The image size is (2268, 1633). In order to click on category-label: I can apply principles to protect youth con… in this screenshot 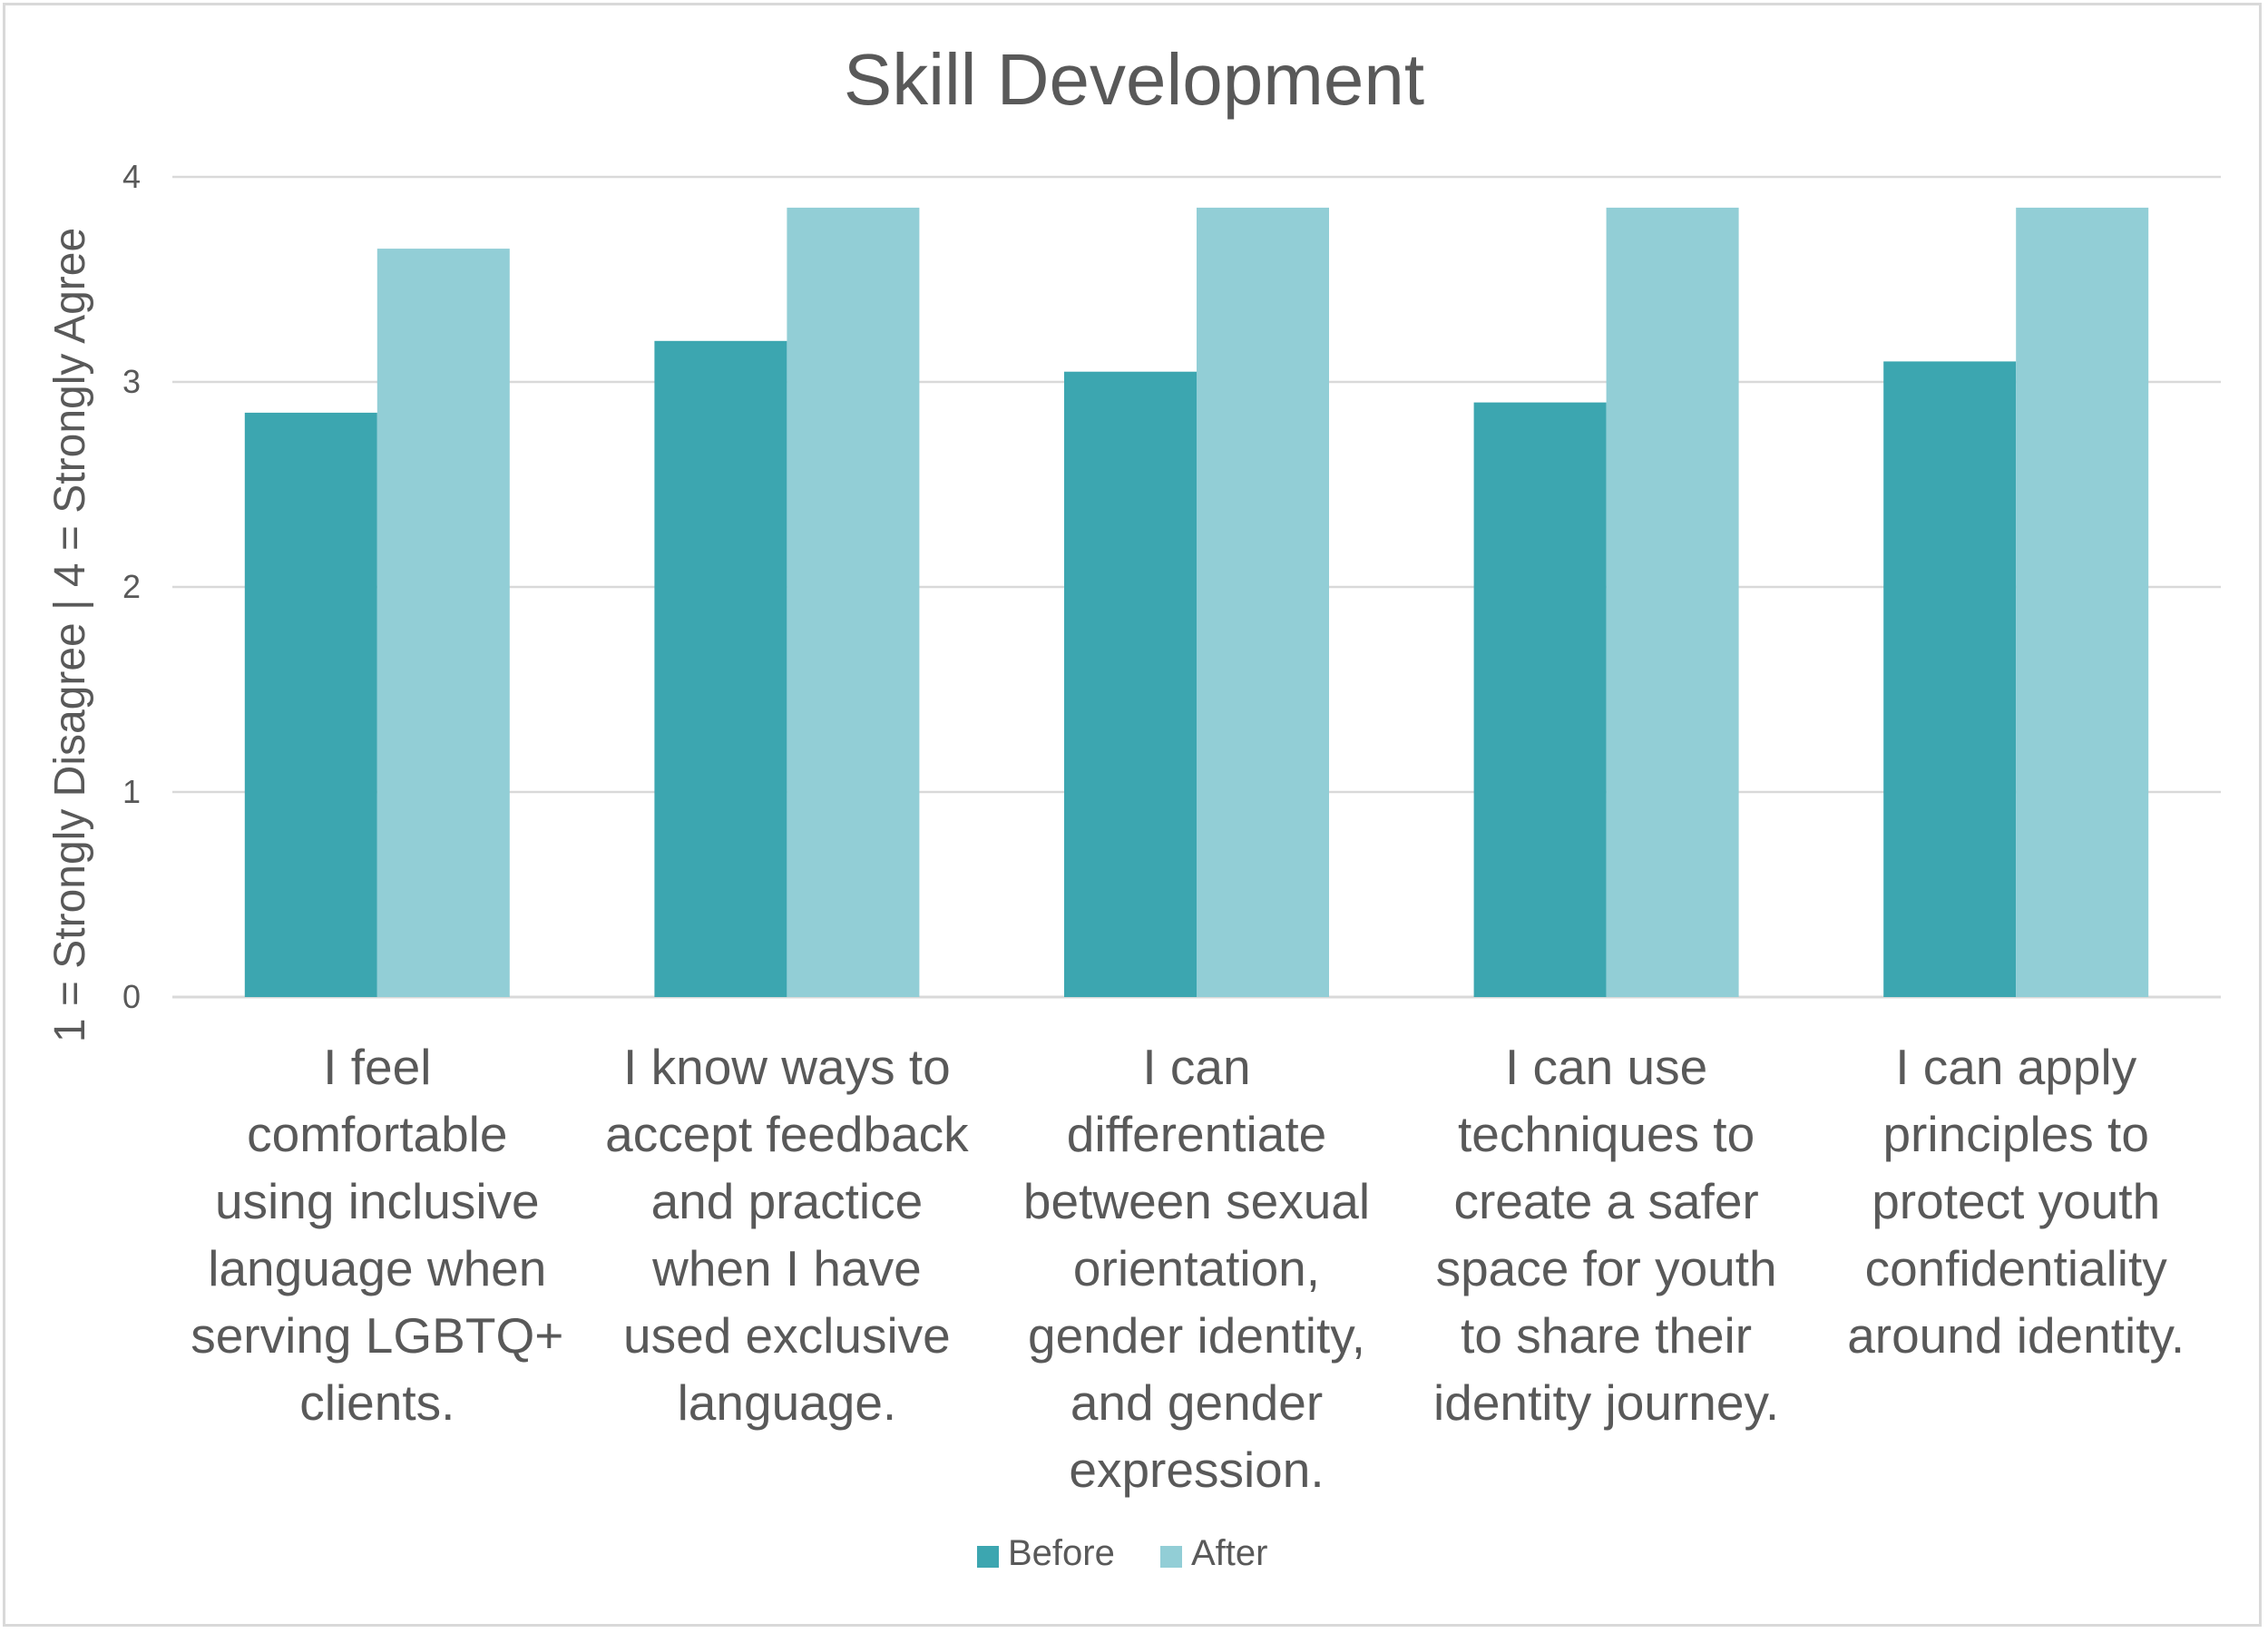, I will do `click(2016, 1201)`.